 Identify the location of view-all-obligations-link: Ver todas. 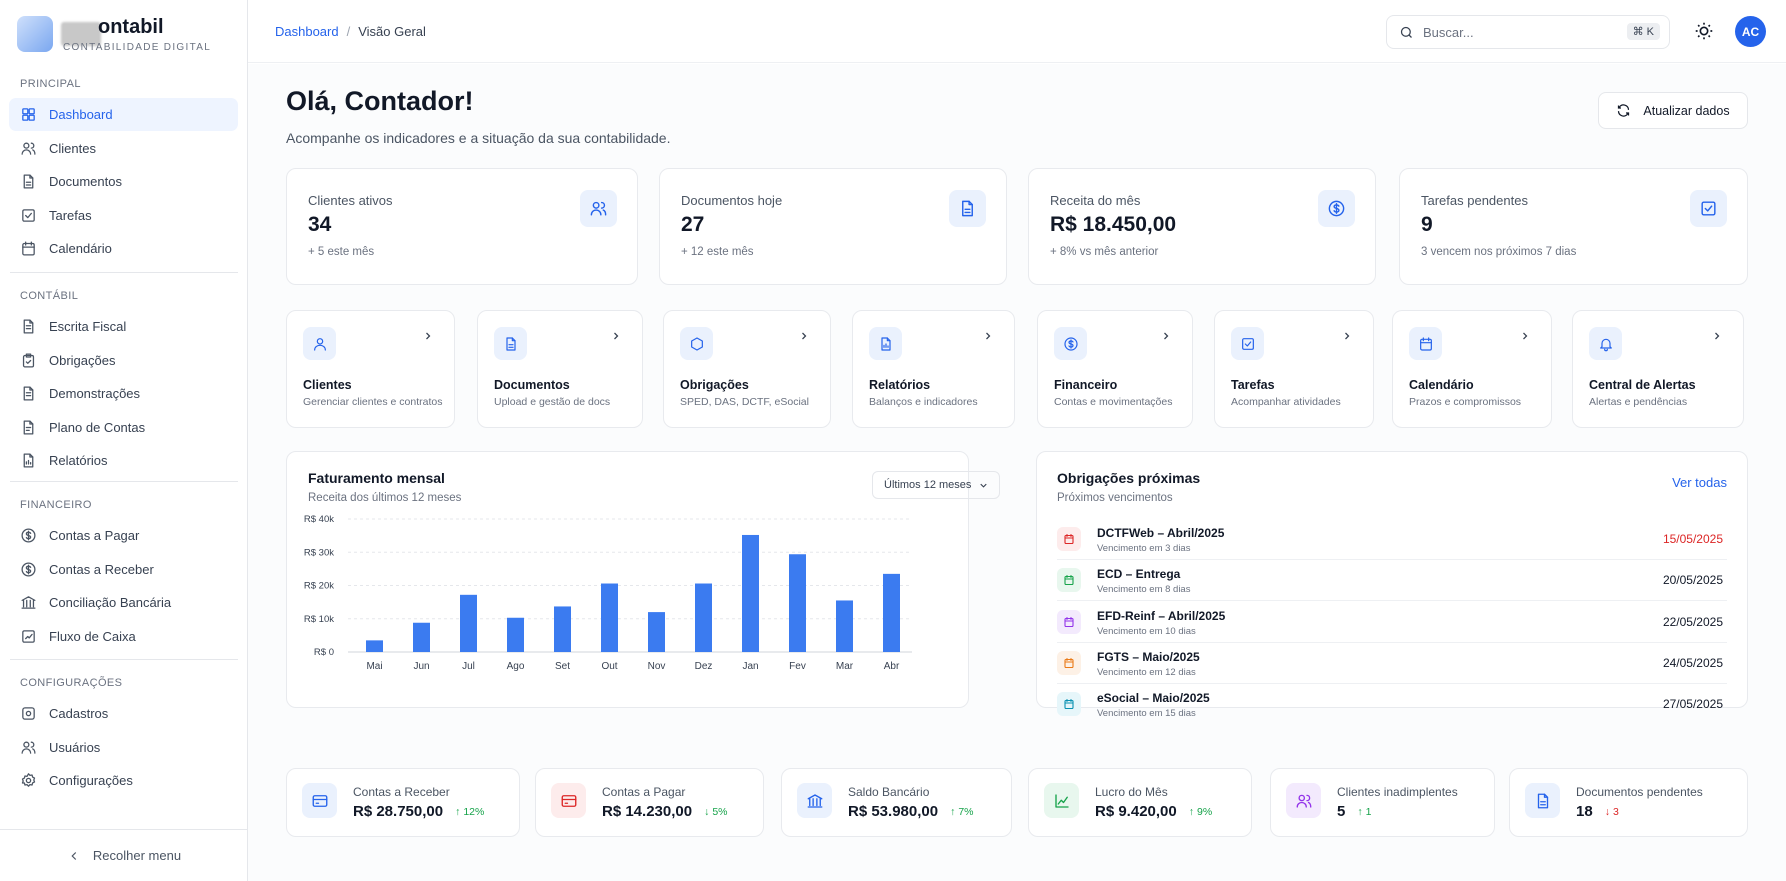
(1699, 482).